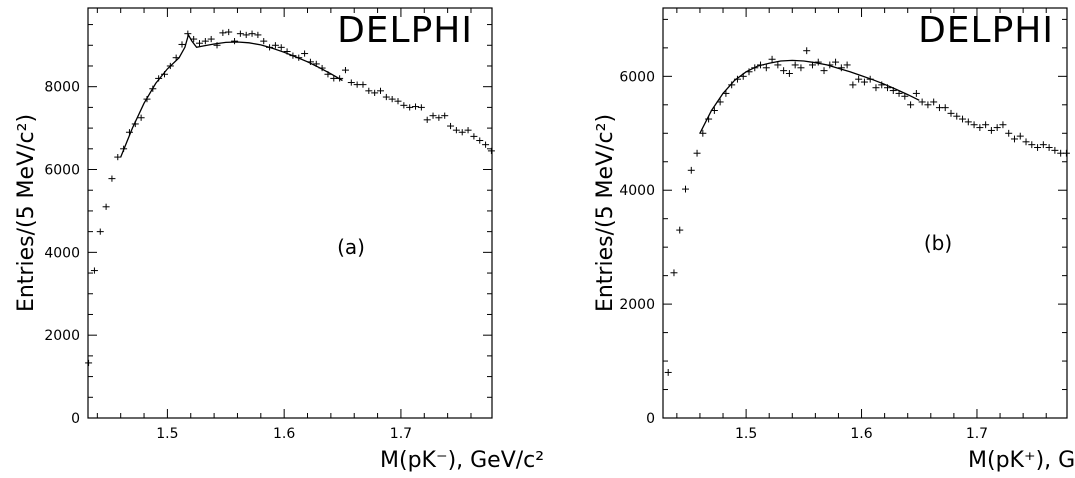  What do you see at coordinates (637, 191) in the screenshot?
I see `y-tick-label: 4000` at bounding box center [637, 191].